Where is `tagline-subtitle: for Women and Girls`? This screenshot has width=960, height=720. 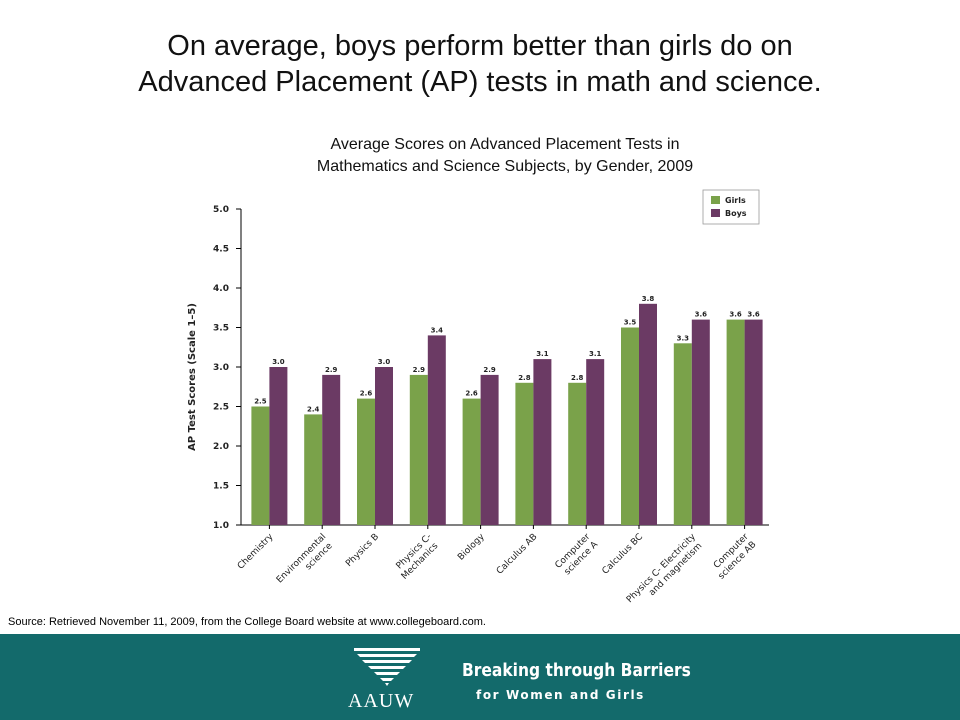
tagline-subtitle: for Women and Girls is located at coordinates (560, 695).